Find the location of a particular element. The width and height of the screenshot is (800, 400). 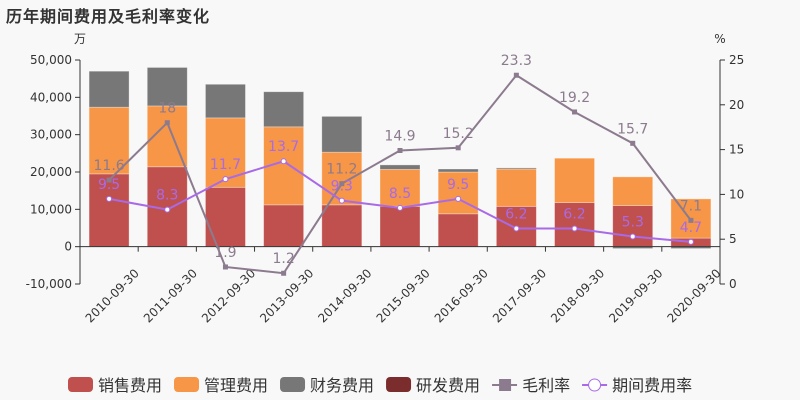

left-tick-label: -10,000 is located at coordinates (49, 284).